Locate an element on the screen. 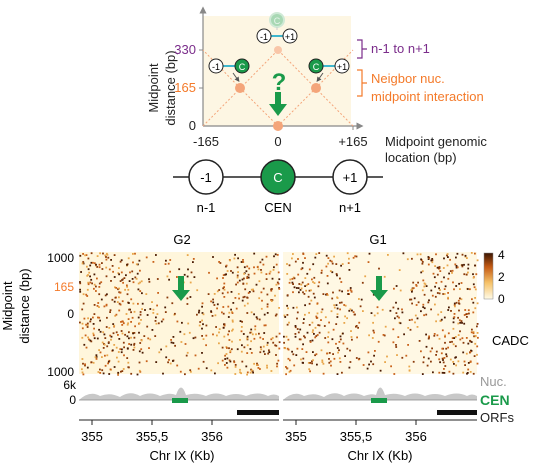 The image size is (552, 470). track-label-orfs: ORFs is located at coordinates (497, 417).